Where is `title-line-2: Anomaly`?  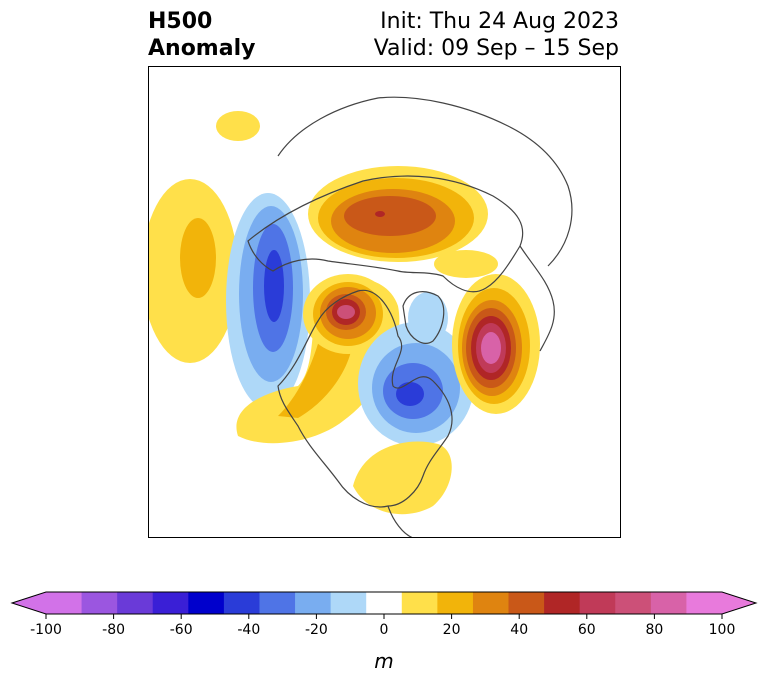
title-line-2: Anomaly is located at coordinates (202, 48).